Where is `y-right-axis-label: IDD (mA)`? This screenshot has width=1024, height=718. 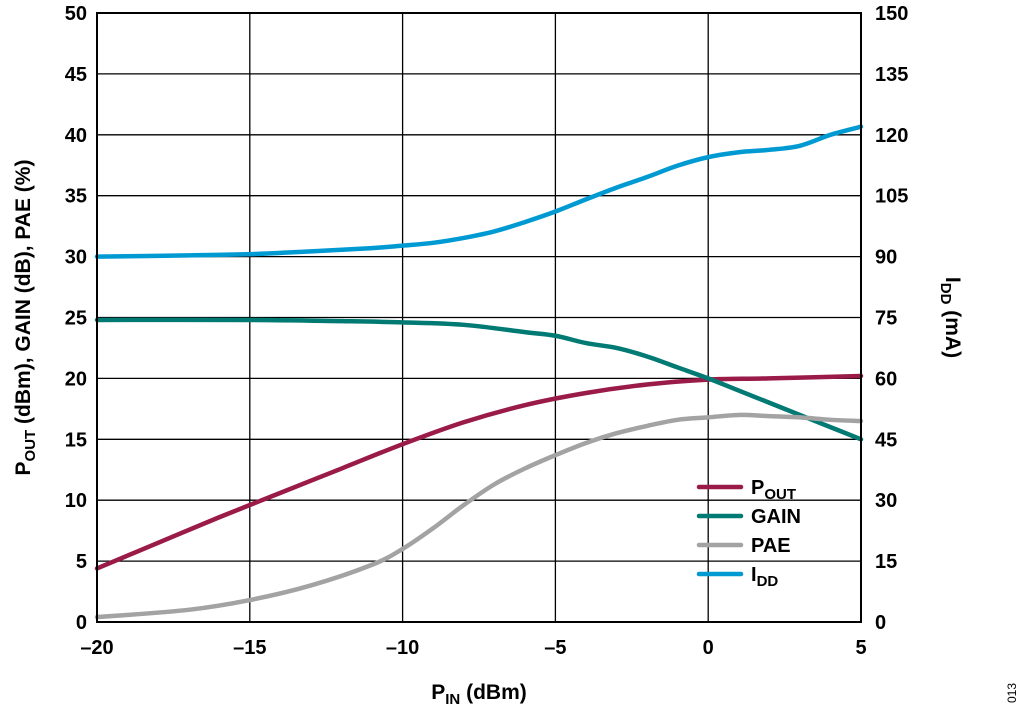
y-right-axis-label: IDD (mA) is located at coordinates (950, 317).